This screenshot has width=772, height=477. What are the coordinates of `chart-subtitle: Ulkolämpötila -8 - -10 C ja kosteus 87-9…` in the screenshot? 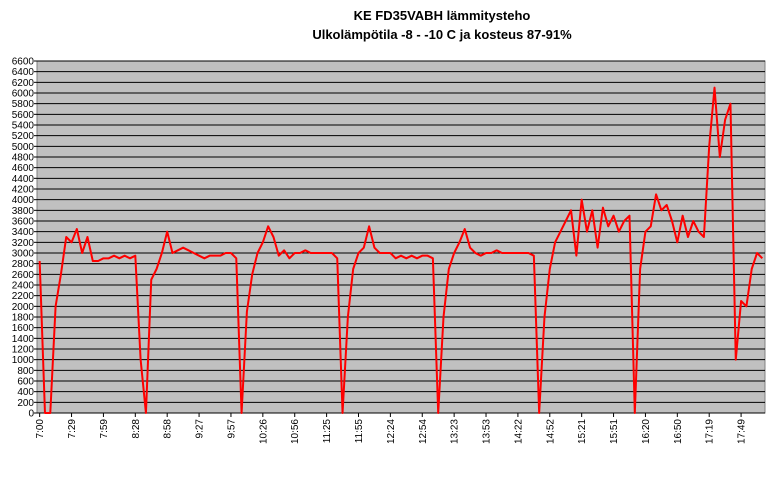 It's located at (442, 34).